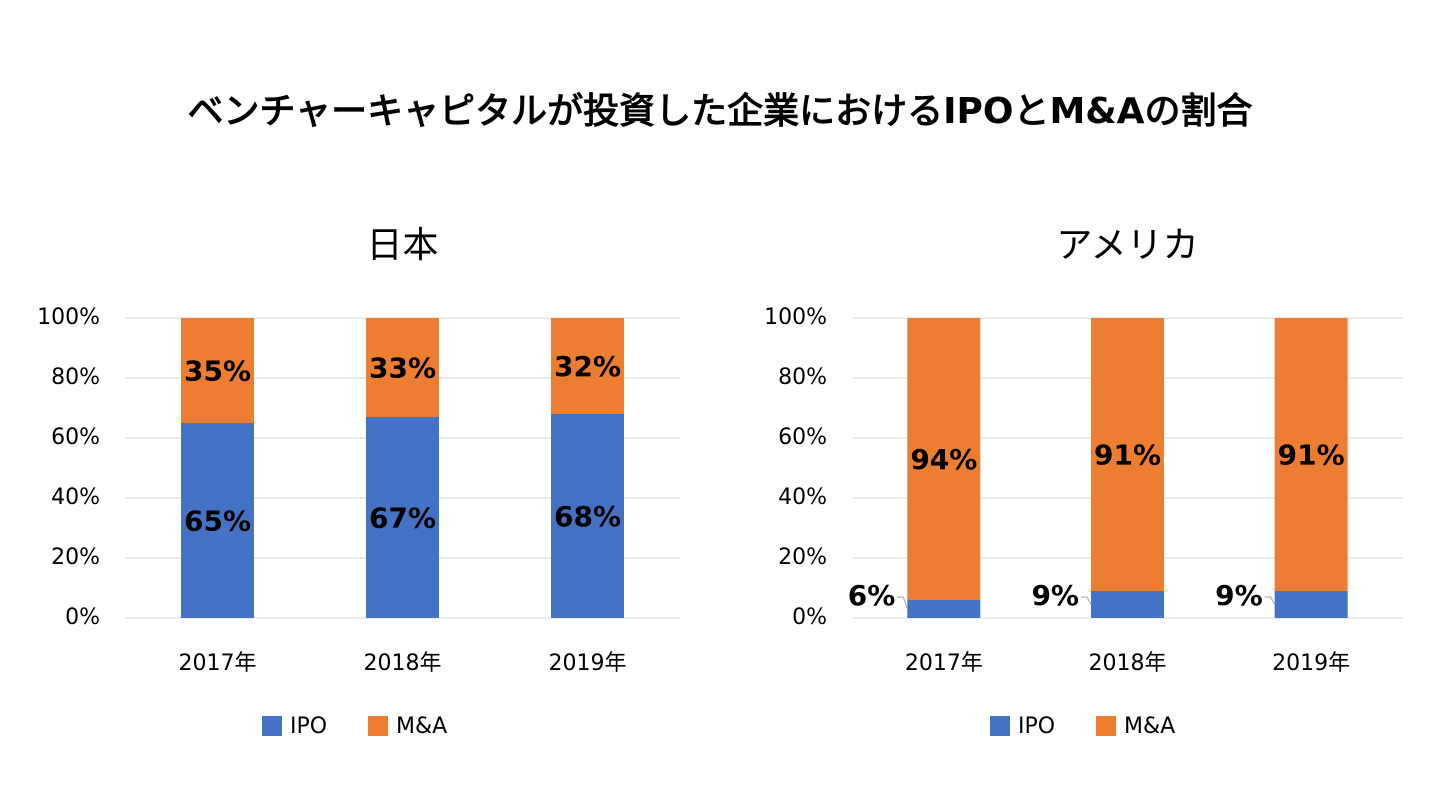 This screenshot has width=1440, height=810. I want to click on data-label: 67%, so click(402, 518).